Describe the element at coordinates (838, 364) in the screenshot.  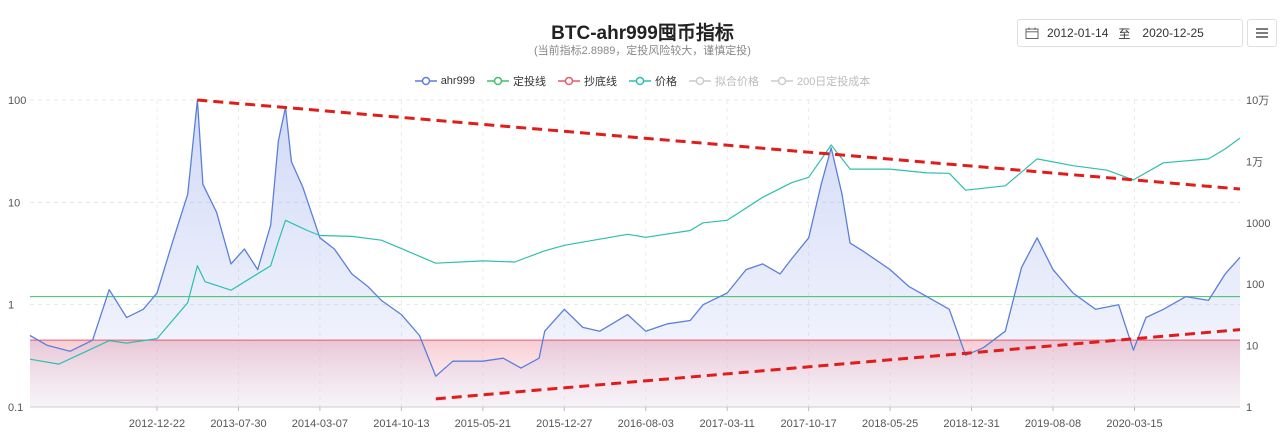
I see `trendline-dashed` at that location.